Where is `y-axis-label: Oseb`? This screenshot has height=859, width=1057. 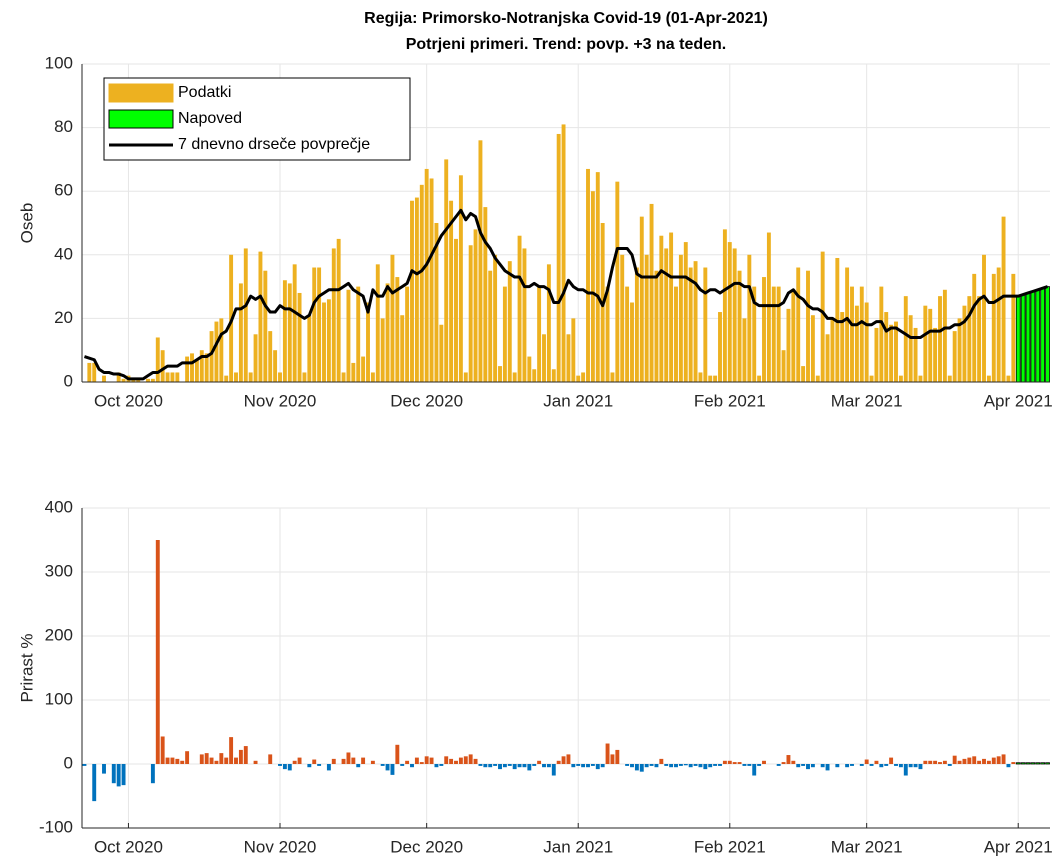 y-axis-label: Oseb is located at coordinates (26, 223).